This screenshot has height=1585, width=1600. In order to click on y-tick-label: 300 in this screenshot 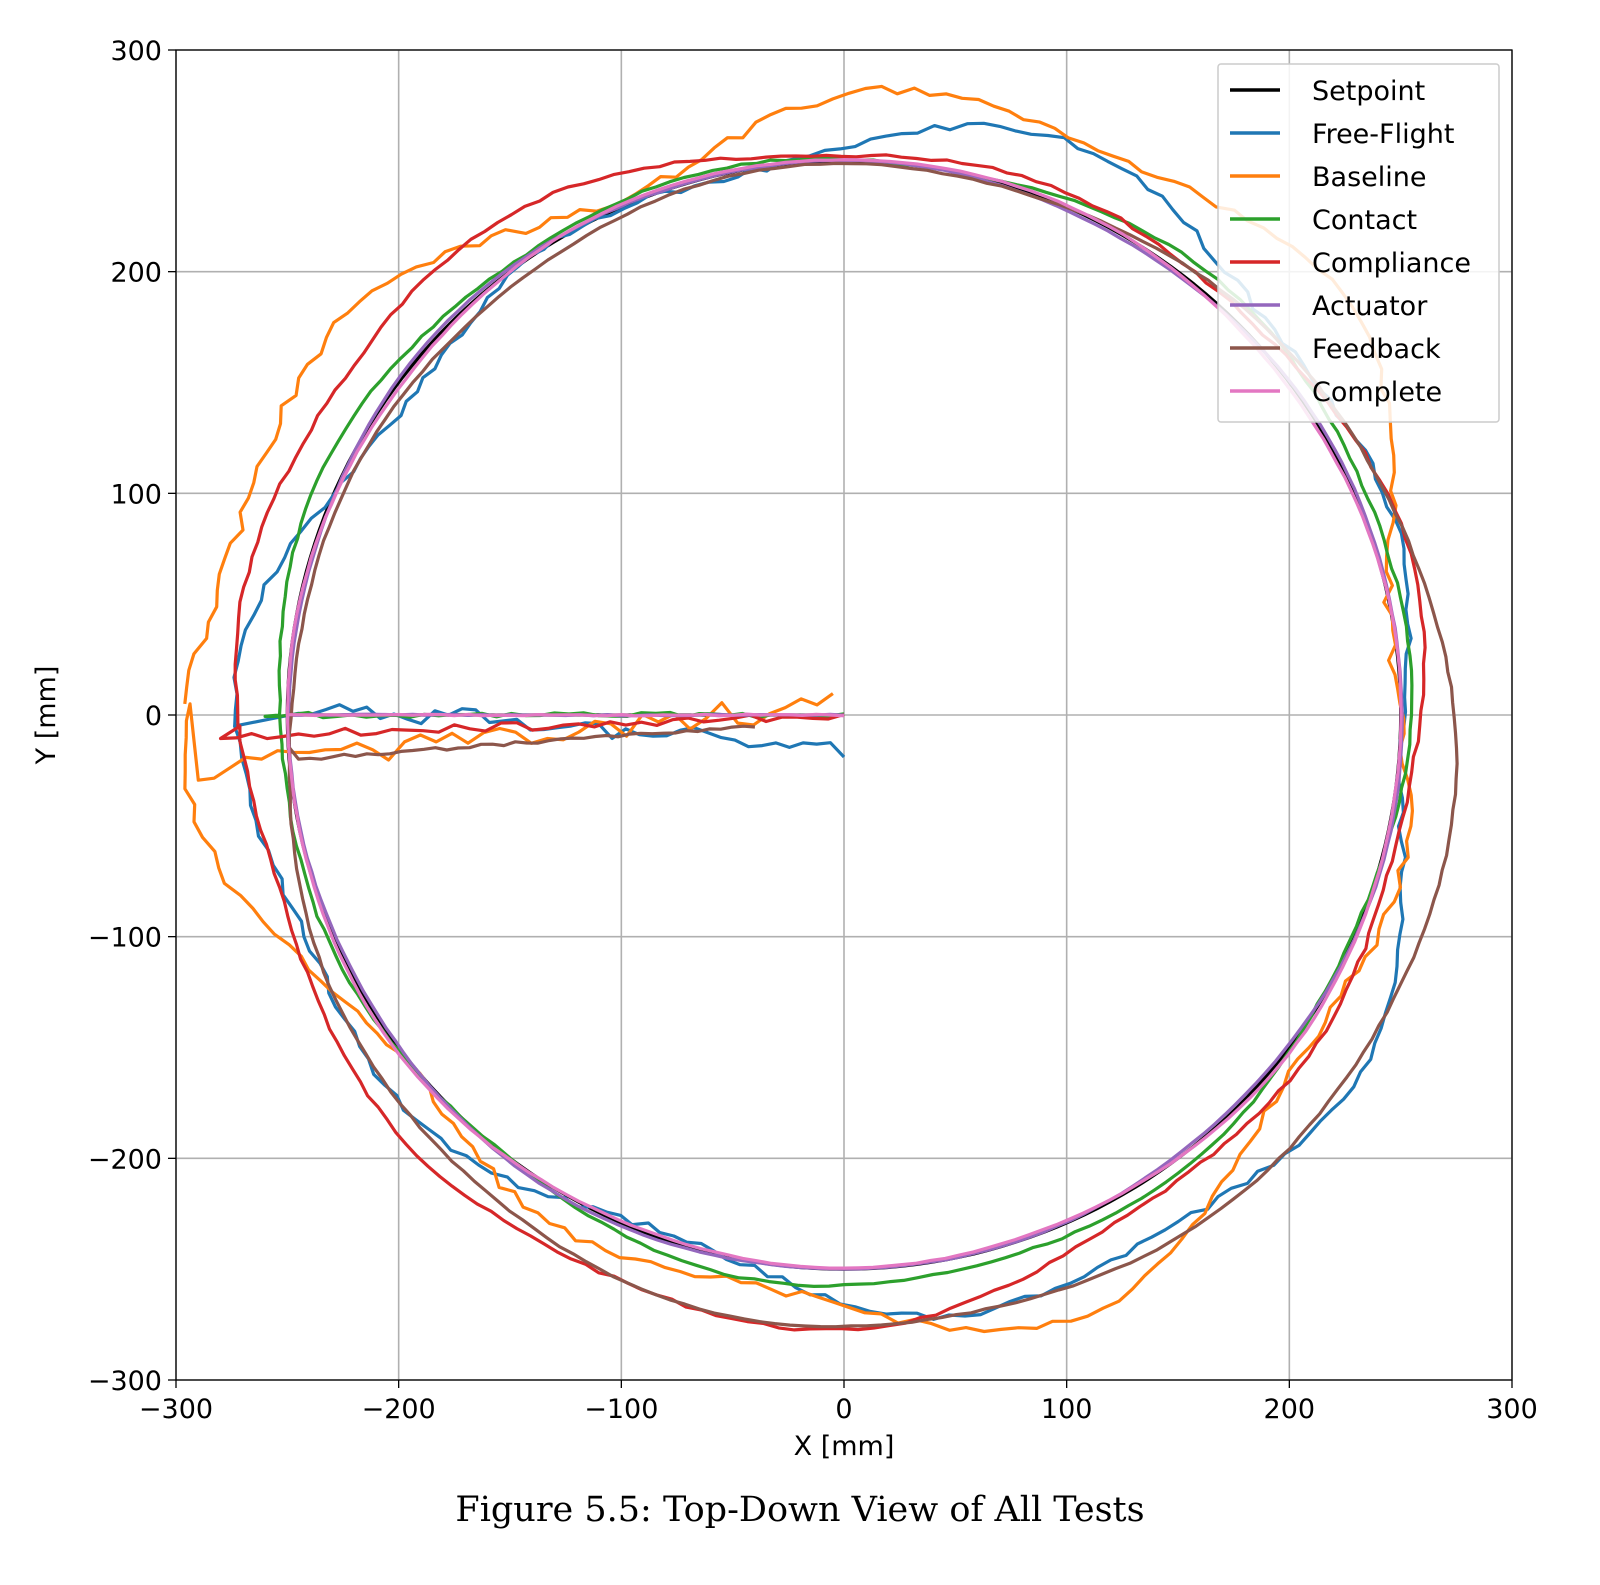, I will do `click(136, 51)`.